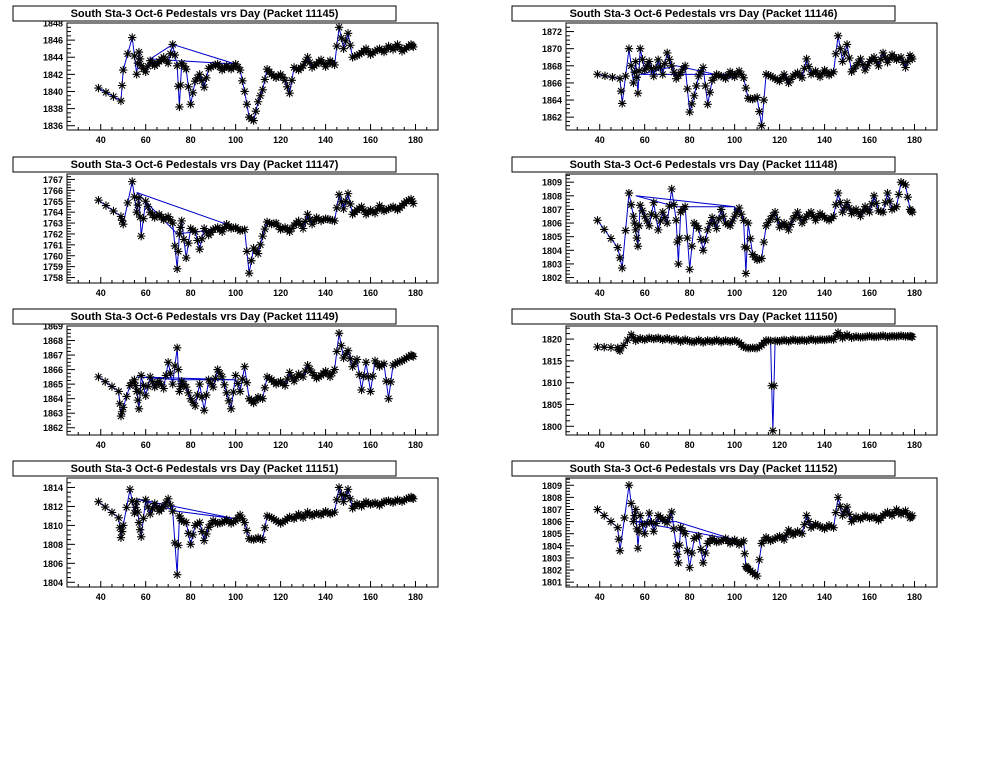 The image size is (996, 762). What do you see at coordinates (204, 13) in the screenshot?
I see `title-frame` at bounding box center [204, 13].